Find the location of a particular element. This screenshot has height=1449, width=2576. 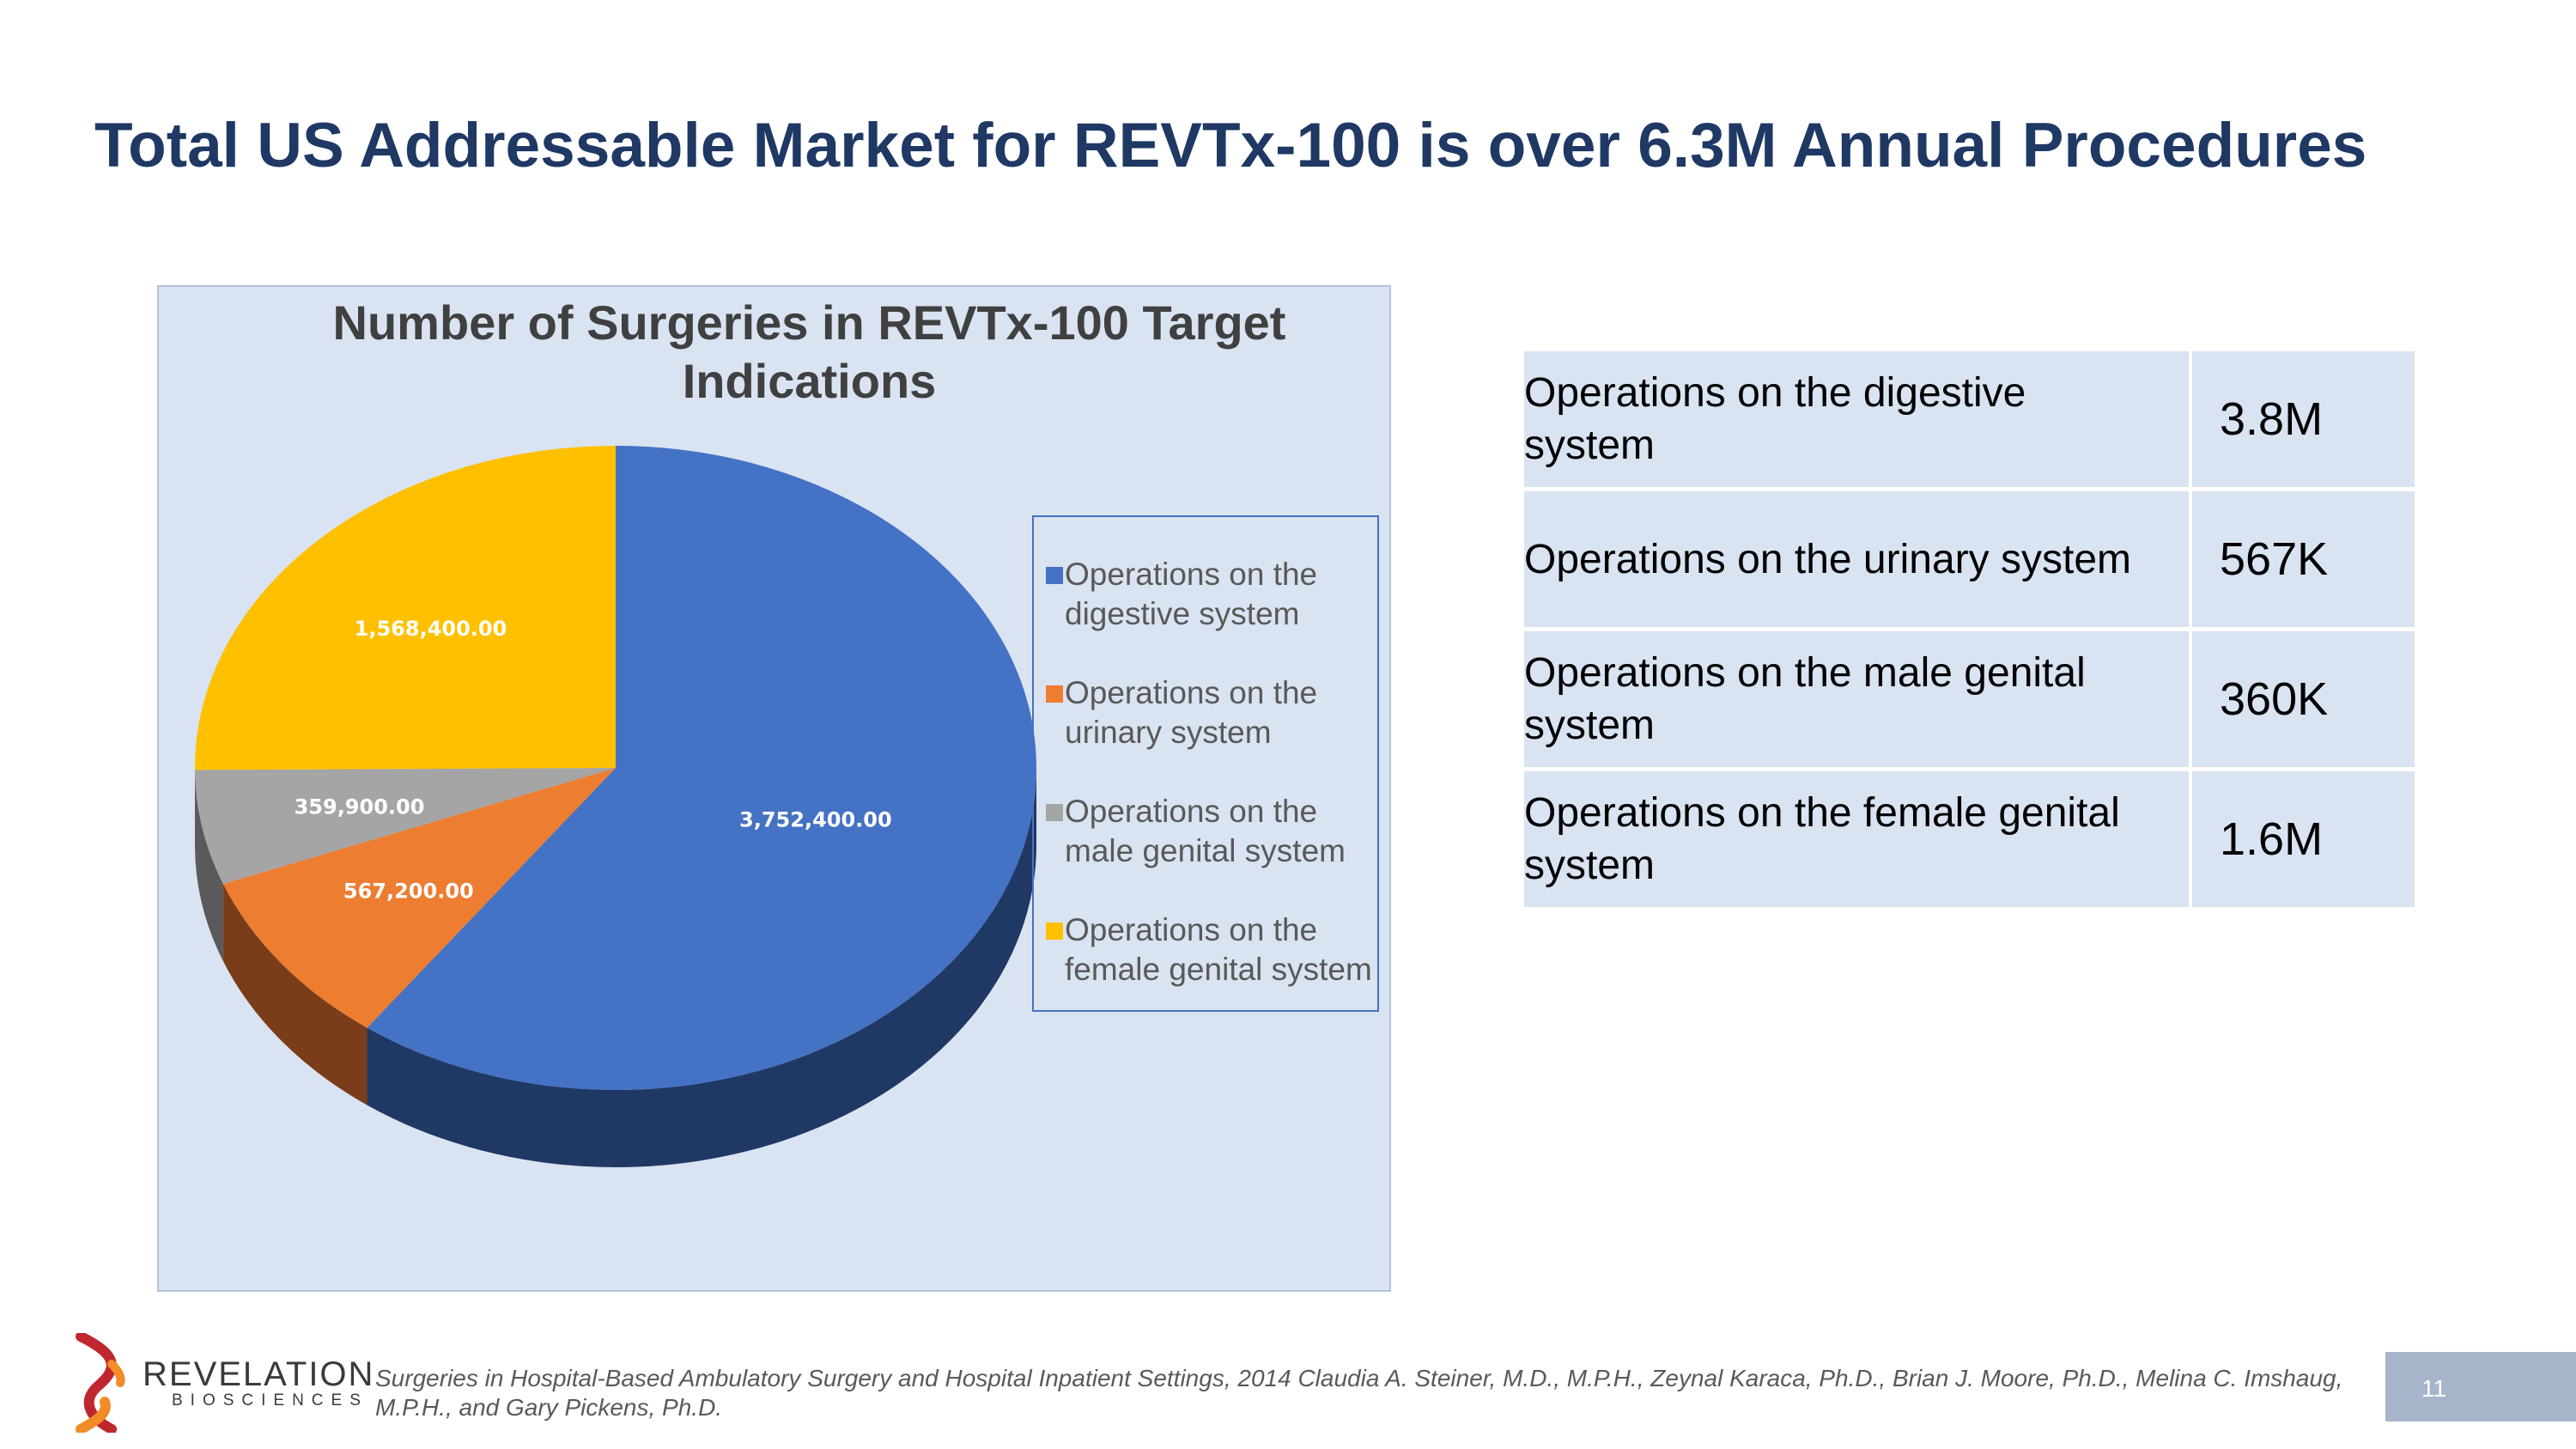

legend-item-male-genital: Operations on the male genital system is located at coordinates (1211, 831).